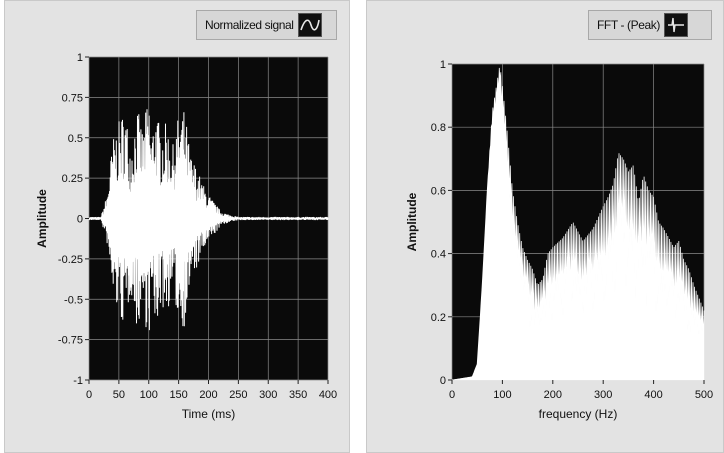  What do you see at coordinates (42, 218) in the screenshot?
I see `signal-y-axis-title: Amplitude` at bounding box center [42, 218].